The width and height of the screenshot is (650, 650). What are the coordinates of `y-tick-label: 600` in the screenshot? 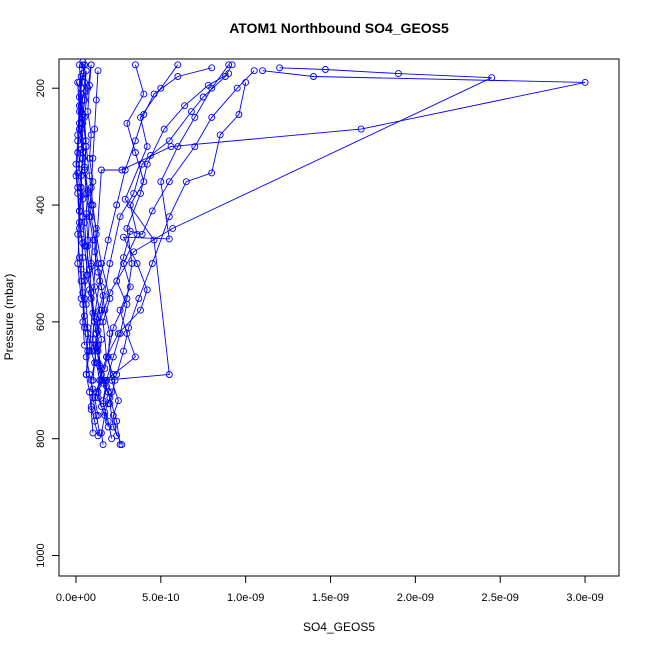 It's located at (41, 322).